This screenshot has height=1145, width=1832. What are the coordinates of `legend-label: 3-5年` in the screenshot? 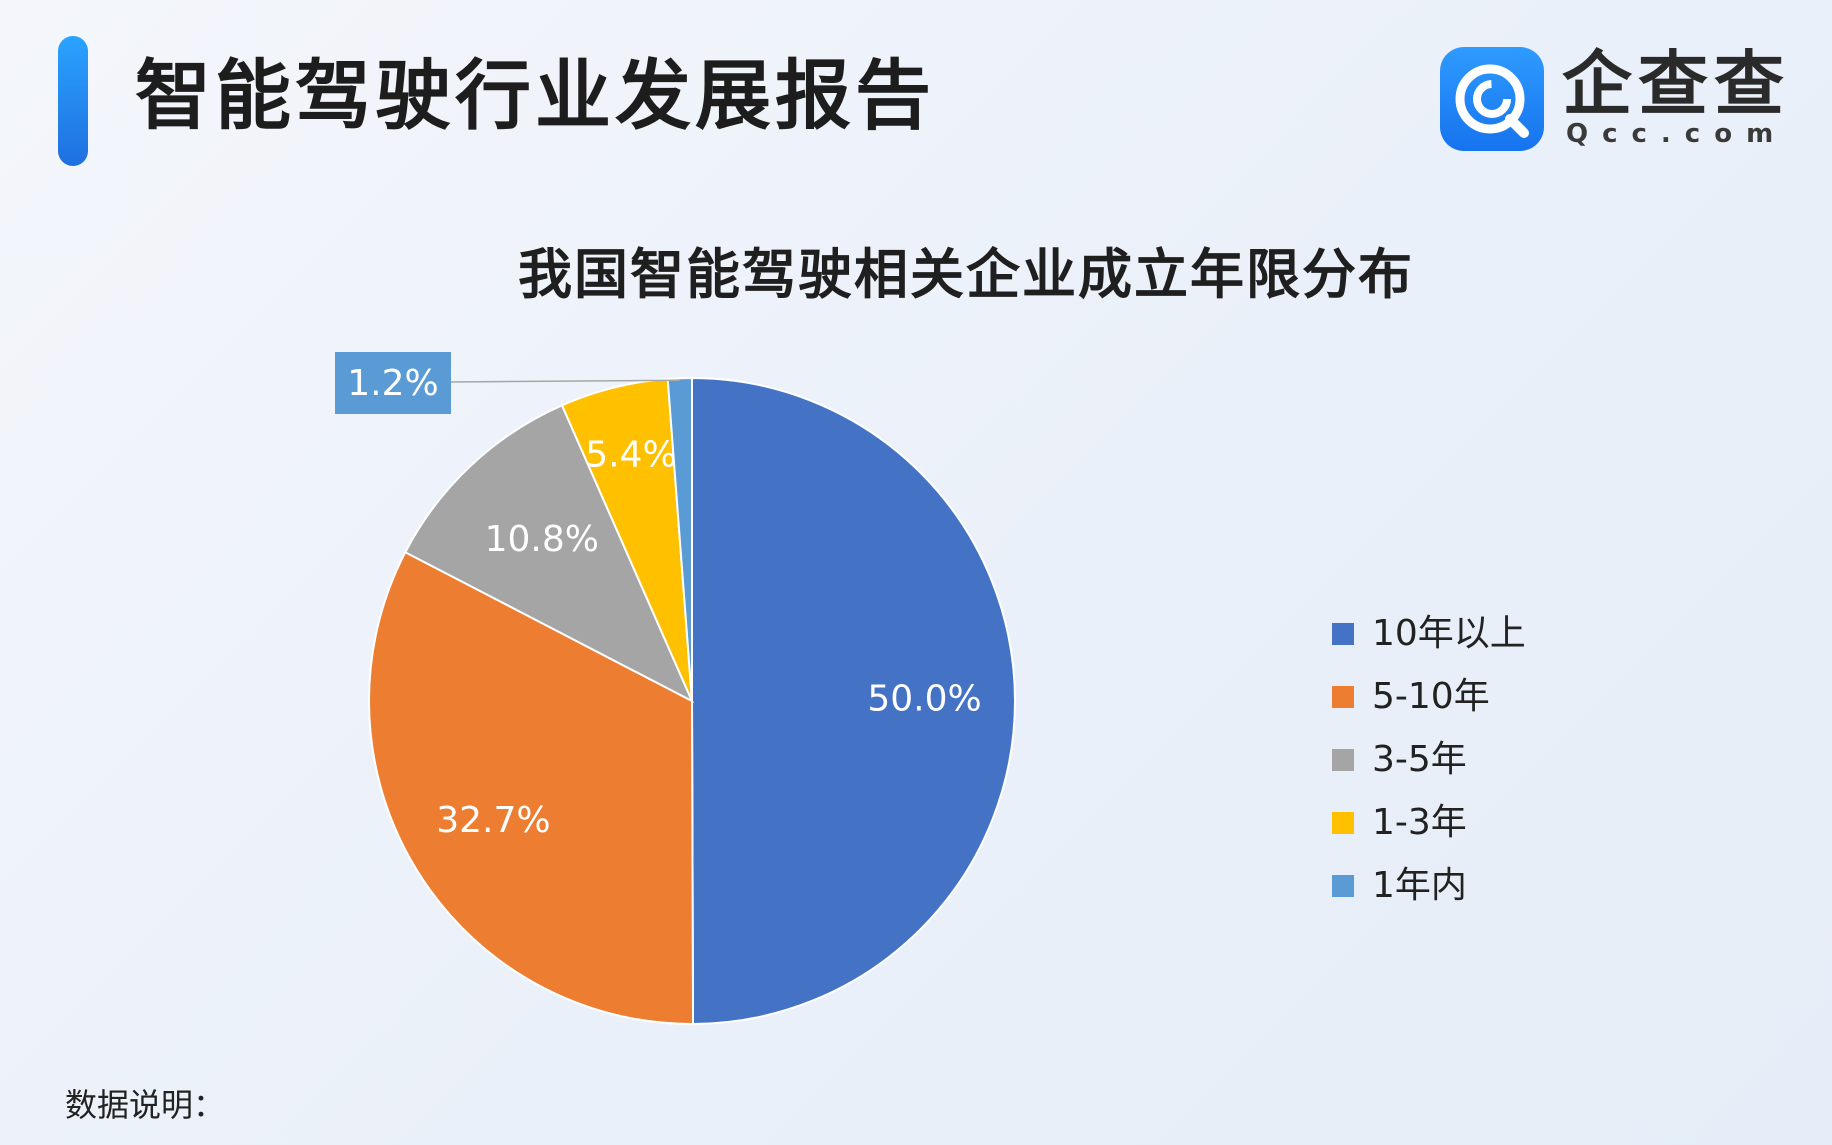 It's located at (1419, 759).